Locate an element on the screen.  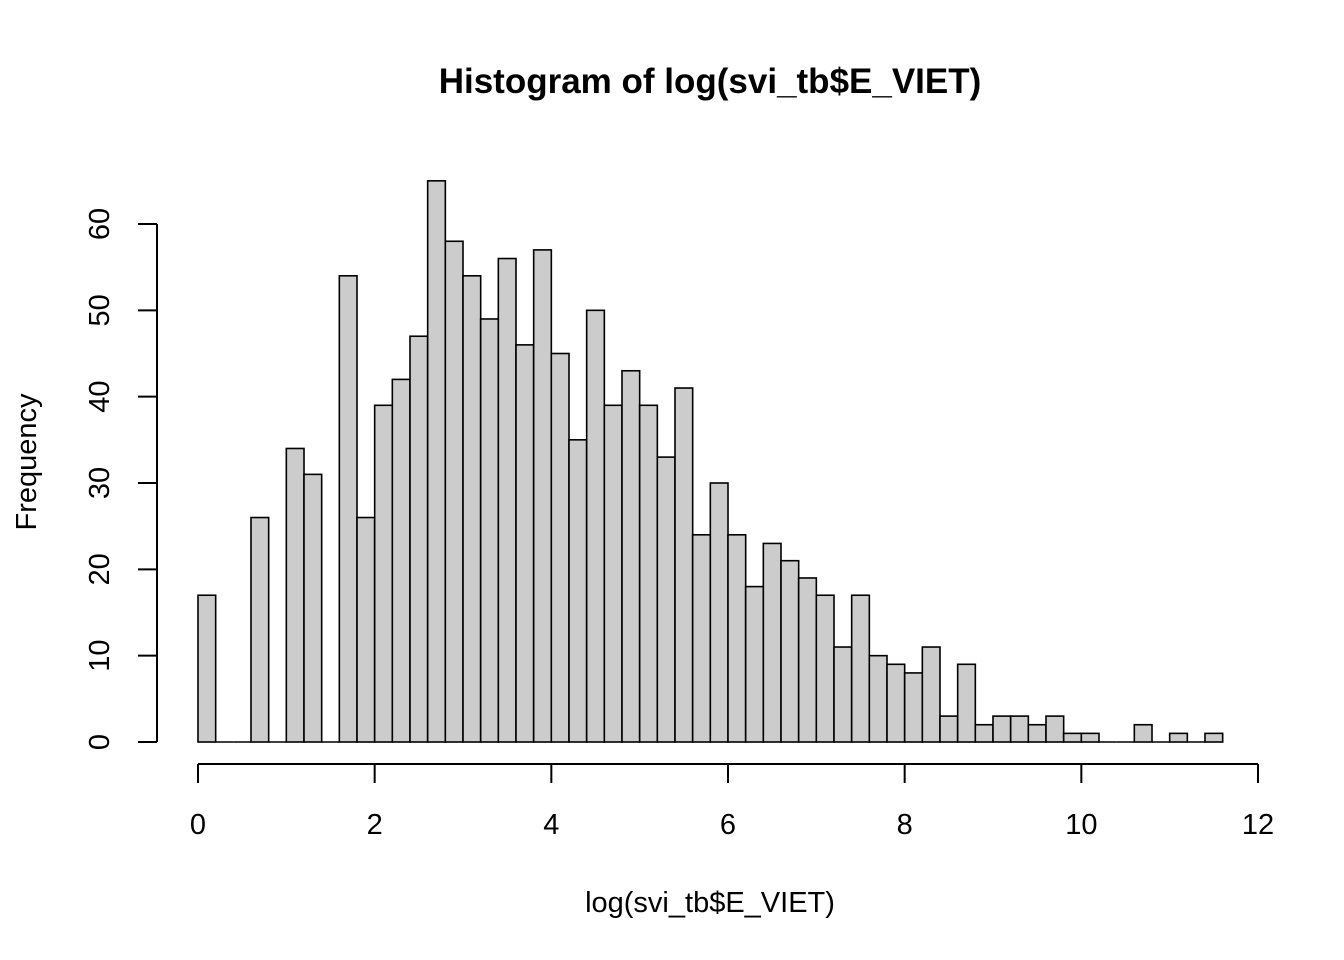
chart-title: Histogram of log(svi_tb$E_VIET) is located at coordinates (710, 81).